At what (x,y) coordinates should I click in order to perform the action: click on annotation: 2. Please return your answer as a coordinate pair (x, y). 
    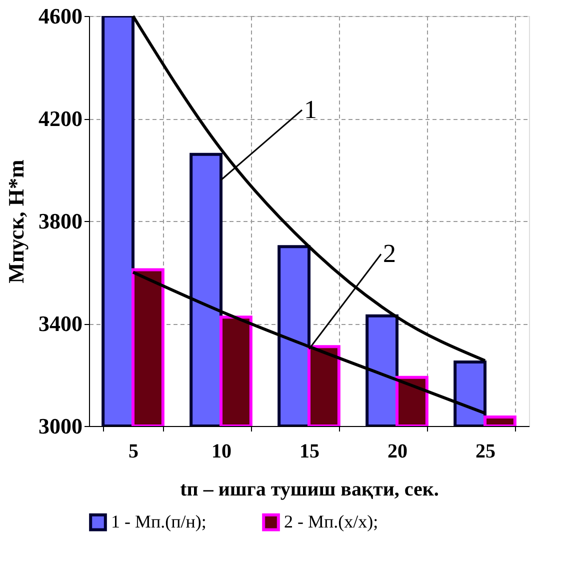
    Looking at the image, I should click on (389, 253).